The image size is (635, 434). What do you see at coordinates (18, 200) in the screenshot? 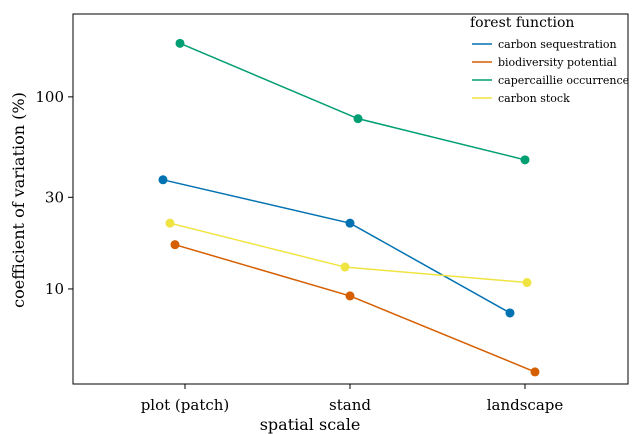
I see `y-axis-label: coefficient of variation (%)` at bounding box center [18, 200].